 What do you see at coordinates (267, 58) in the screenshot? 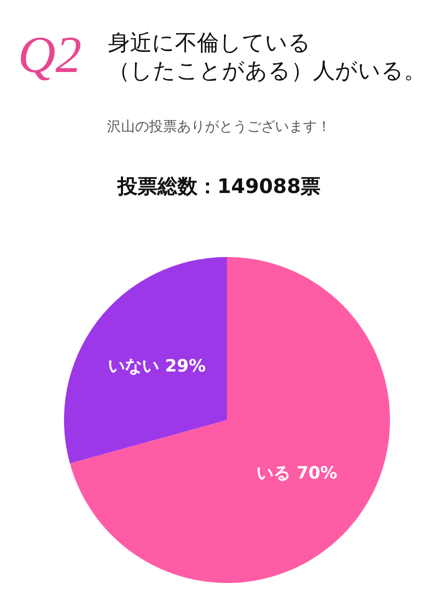
I see `chart-title: 身近に不倫している（したことがある）人がいる。` at bounding box center [267, 58].